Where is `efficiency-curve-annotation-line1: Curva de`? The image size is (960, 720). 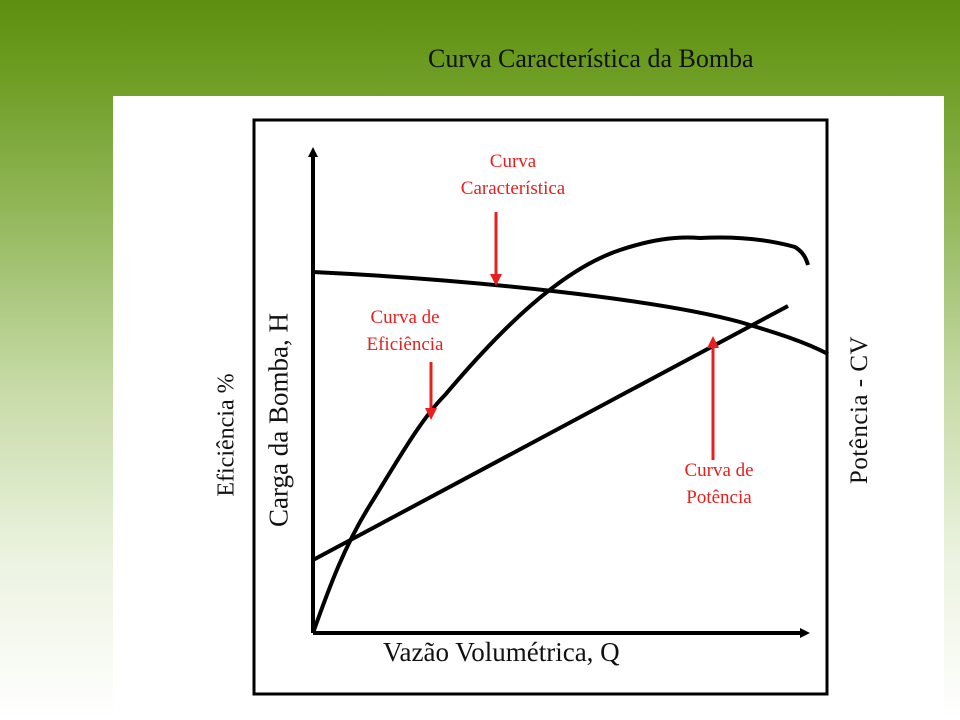
efficiency-curve-annotation-line1: Curva de is located at coordinates (405, 317).